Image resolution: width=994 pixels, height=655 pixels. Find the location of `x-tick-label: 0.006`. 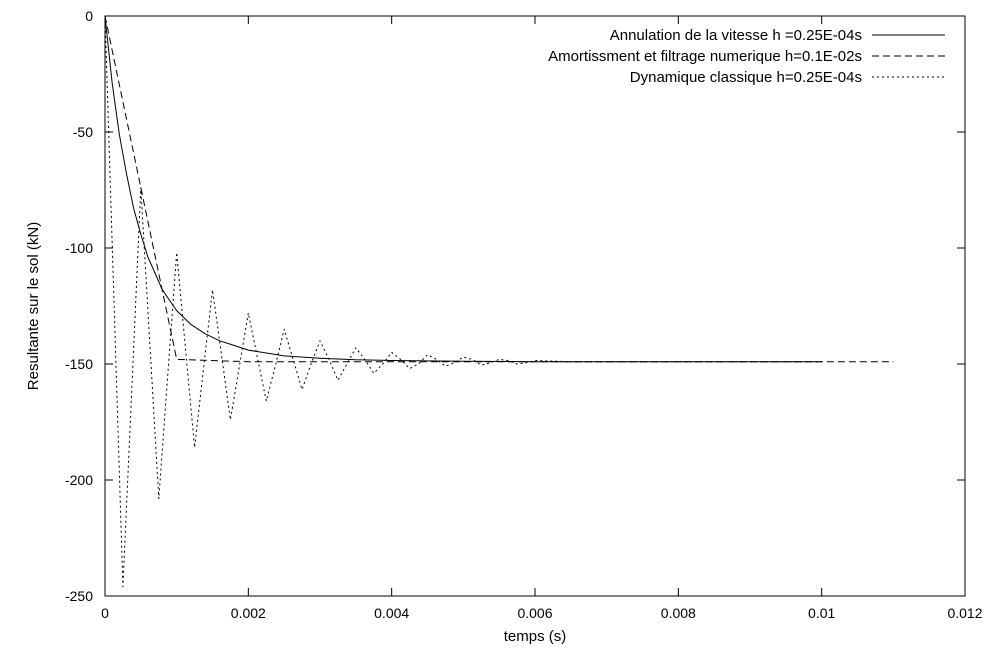

x-tick-label: 0.006 is located at coordinates (534, 613).